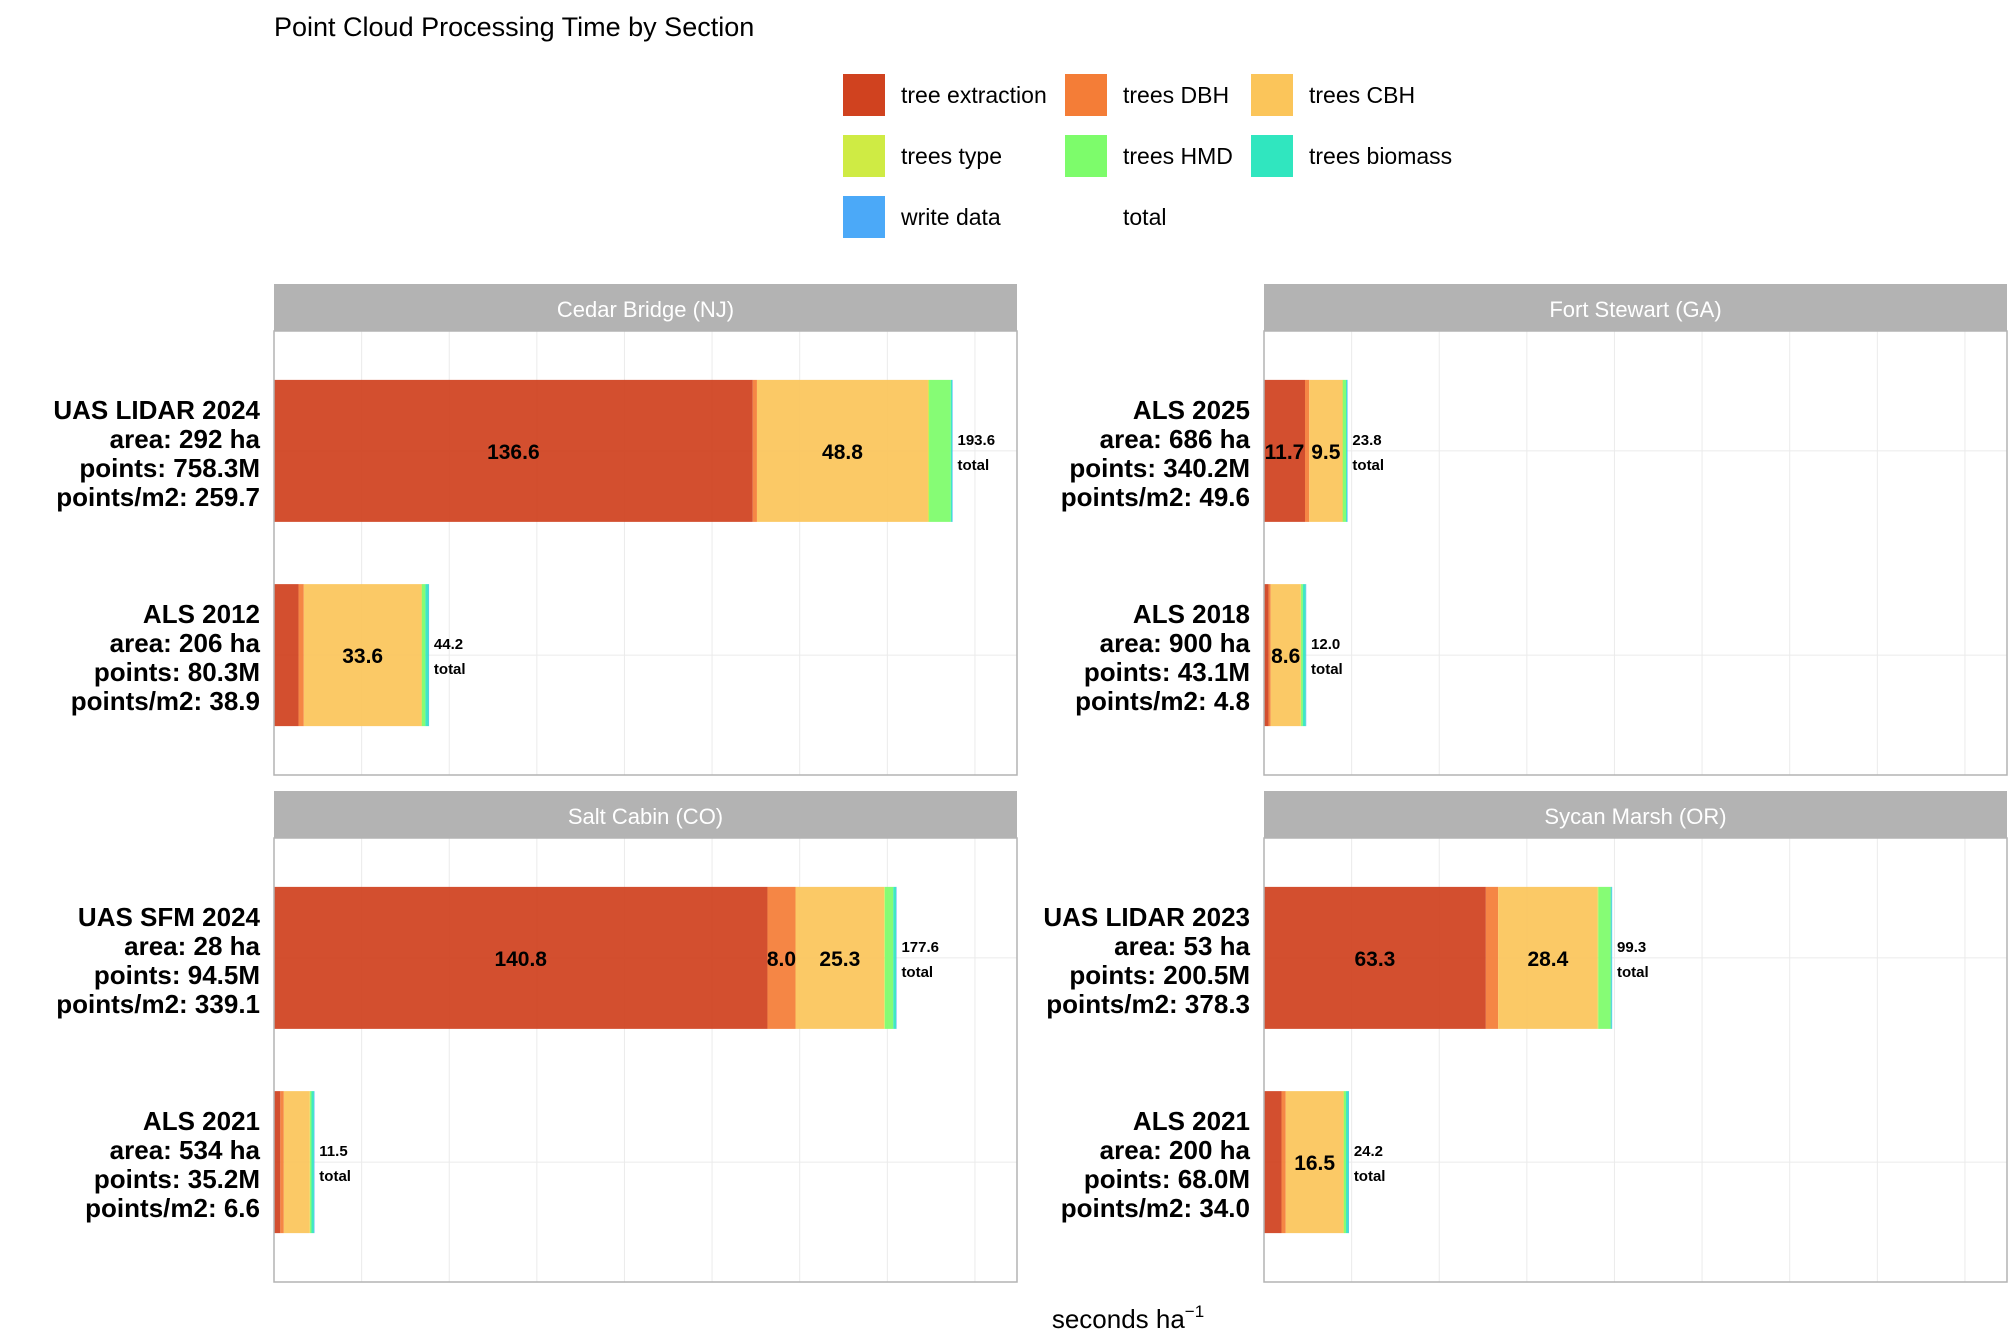  What do you see at coordinates (1191, 410) in the screenshot?
I see `y-tick-label-line: ALS 2025` at bounding box center [1191, 410].